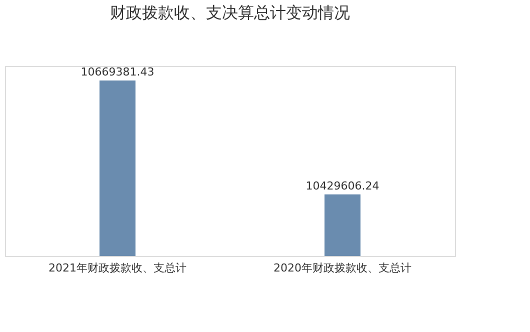 This screenshot has height=332, width=530. Describe the element at coordinates (230, 12) in the screenshot. I see `chart-title: 财政拨款收、支决算总计变动情况` at that location.